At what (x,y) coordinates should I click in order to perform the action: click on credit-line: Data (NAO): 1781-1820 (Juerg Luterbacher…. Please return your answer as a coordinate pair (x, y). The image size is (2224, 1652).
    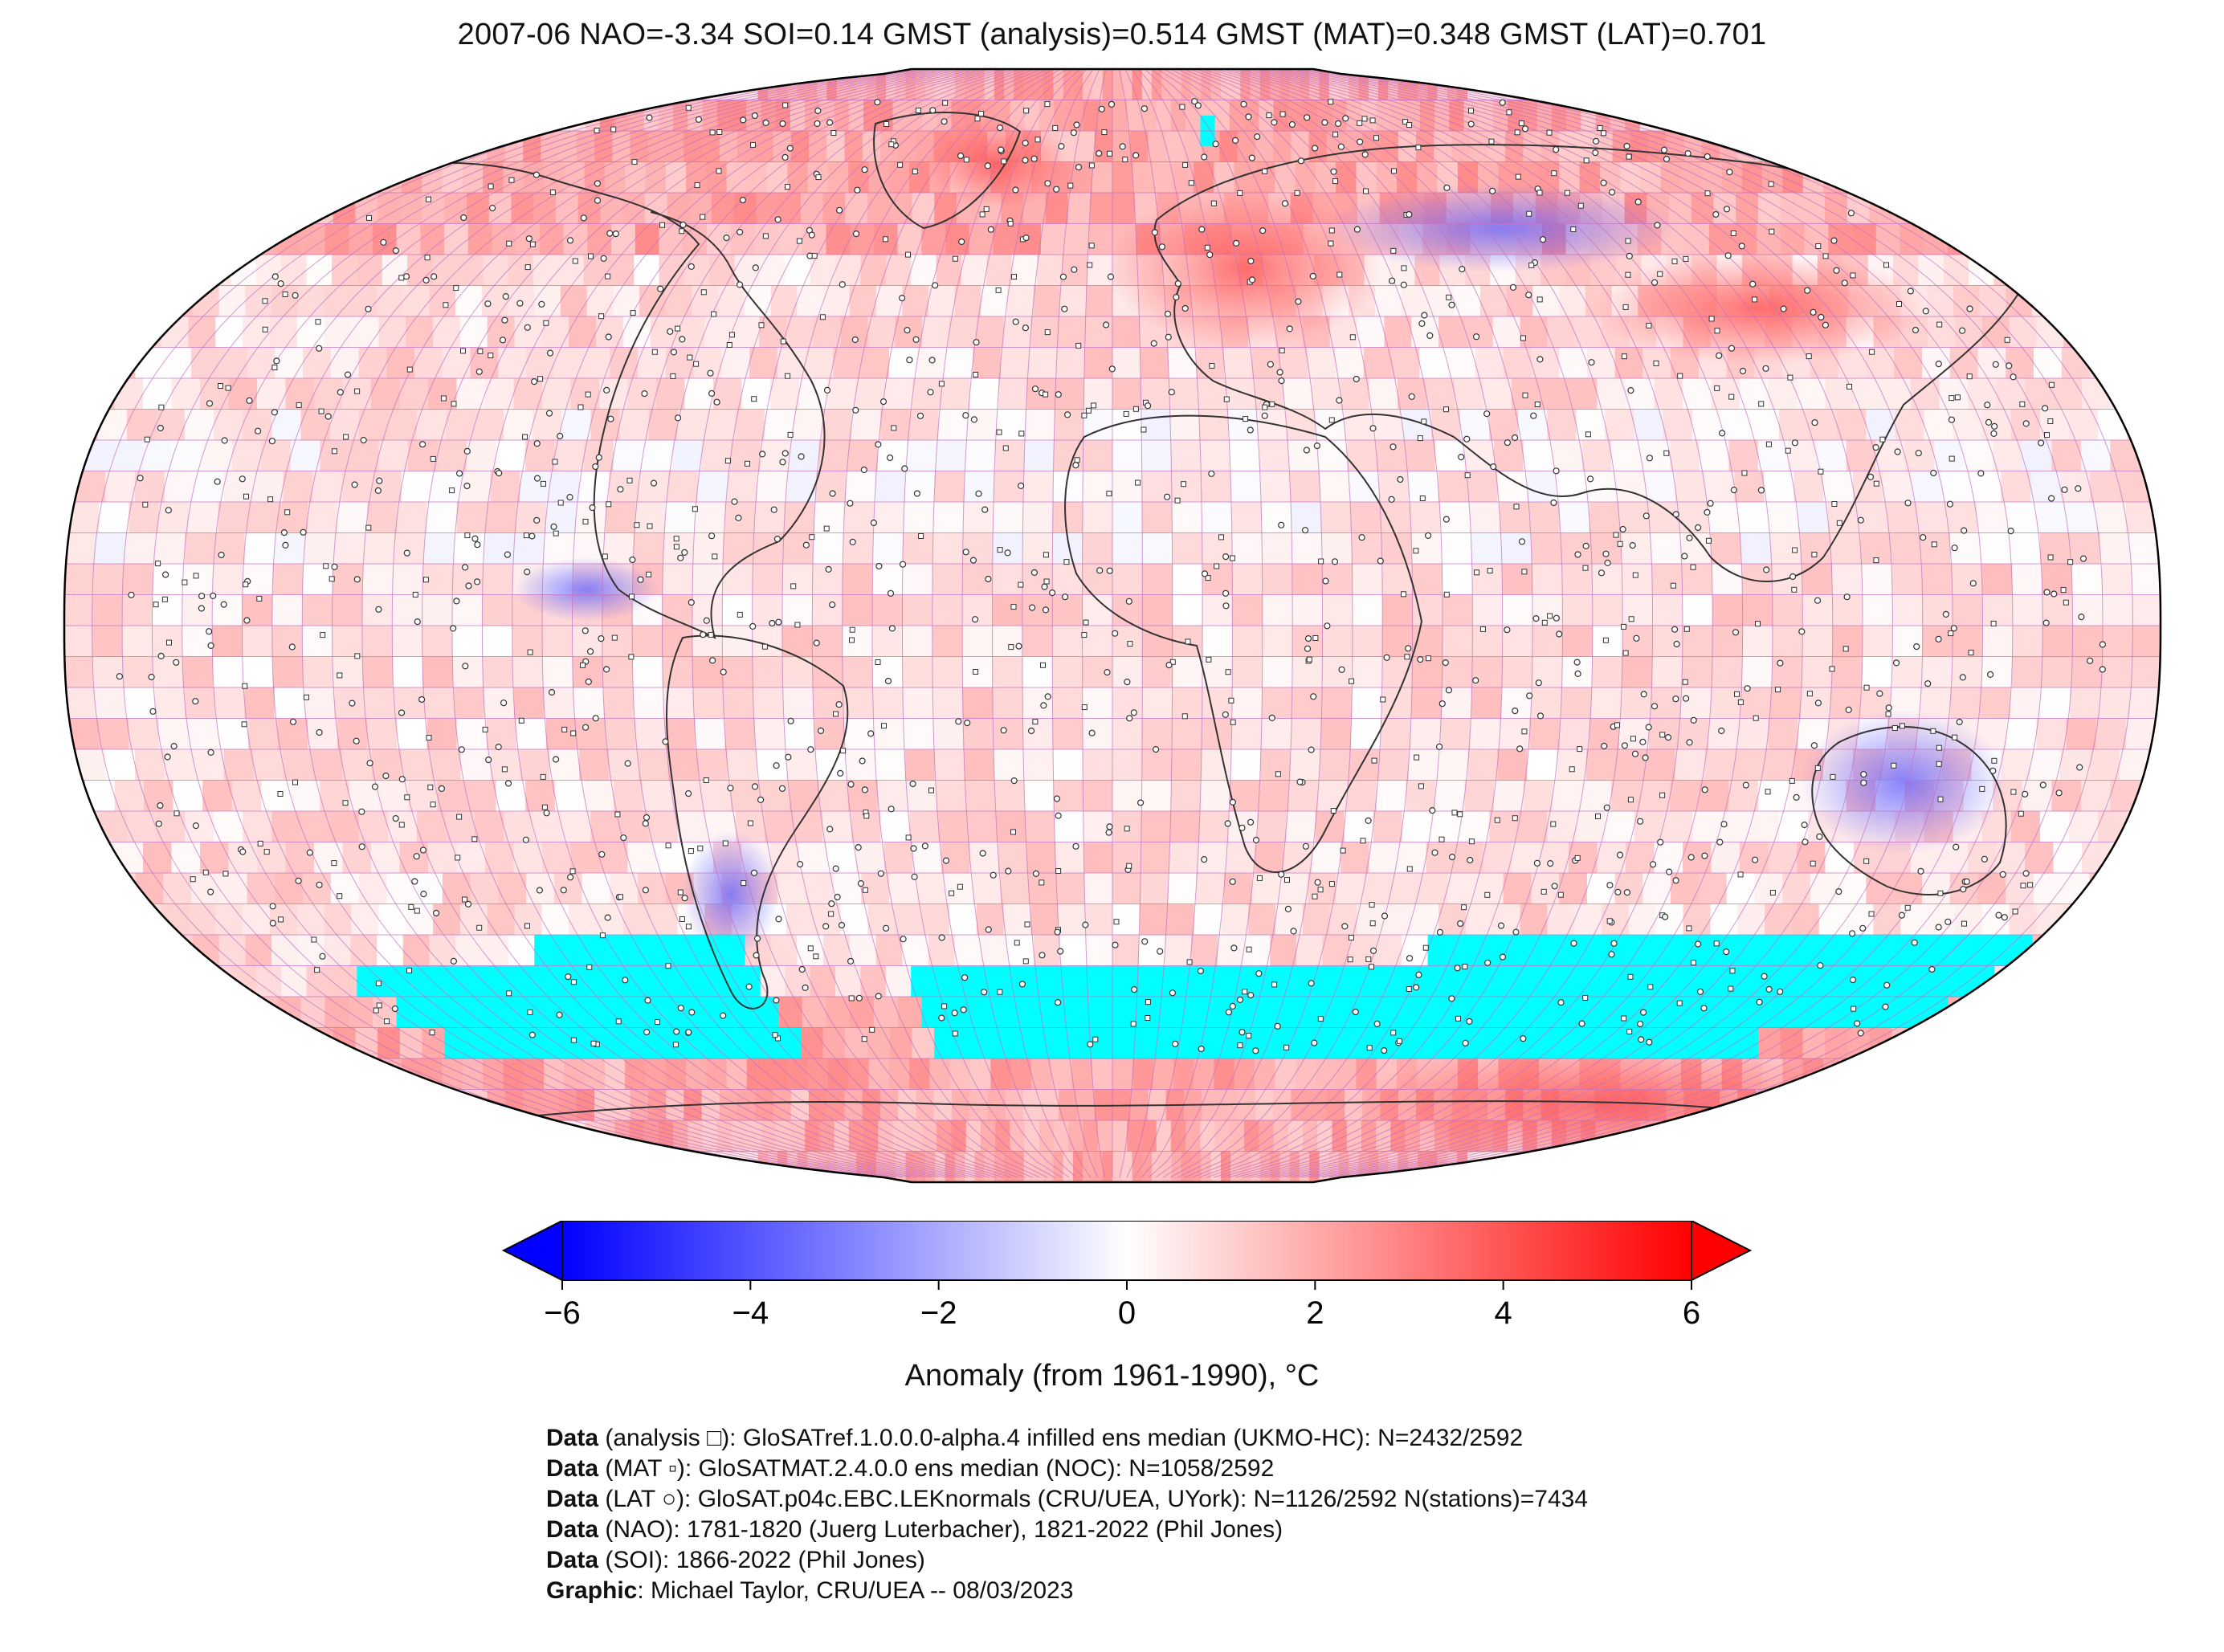
    Looking at the image, I should click on (1067, 1530).